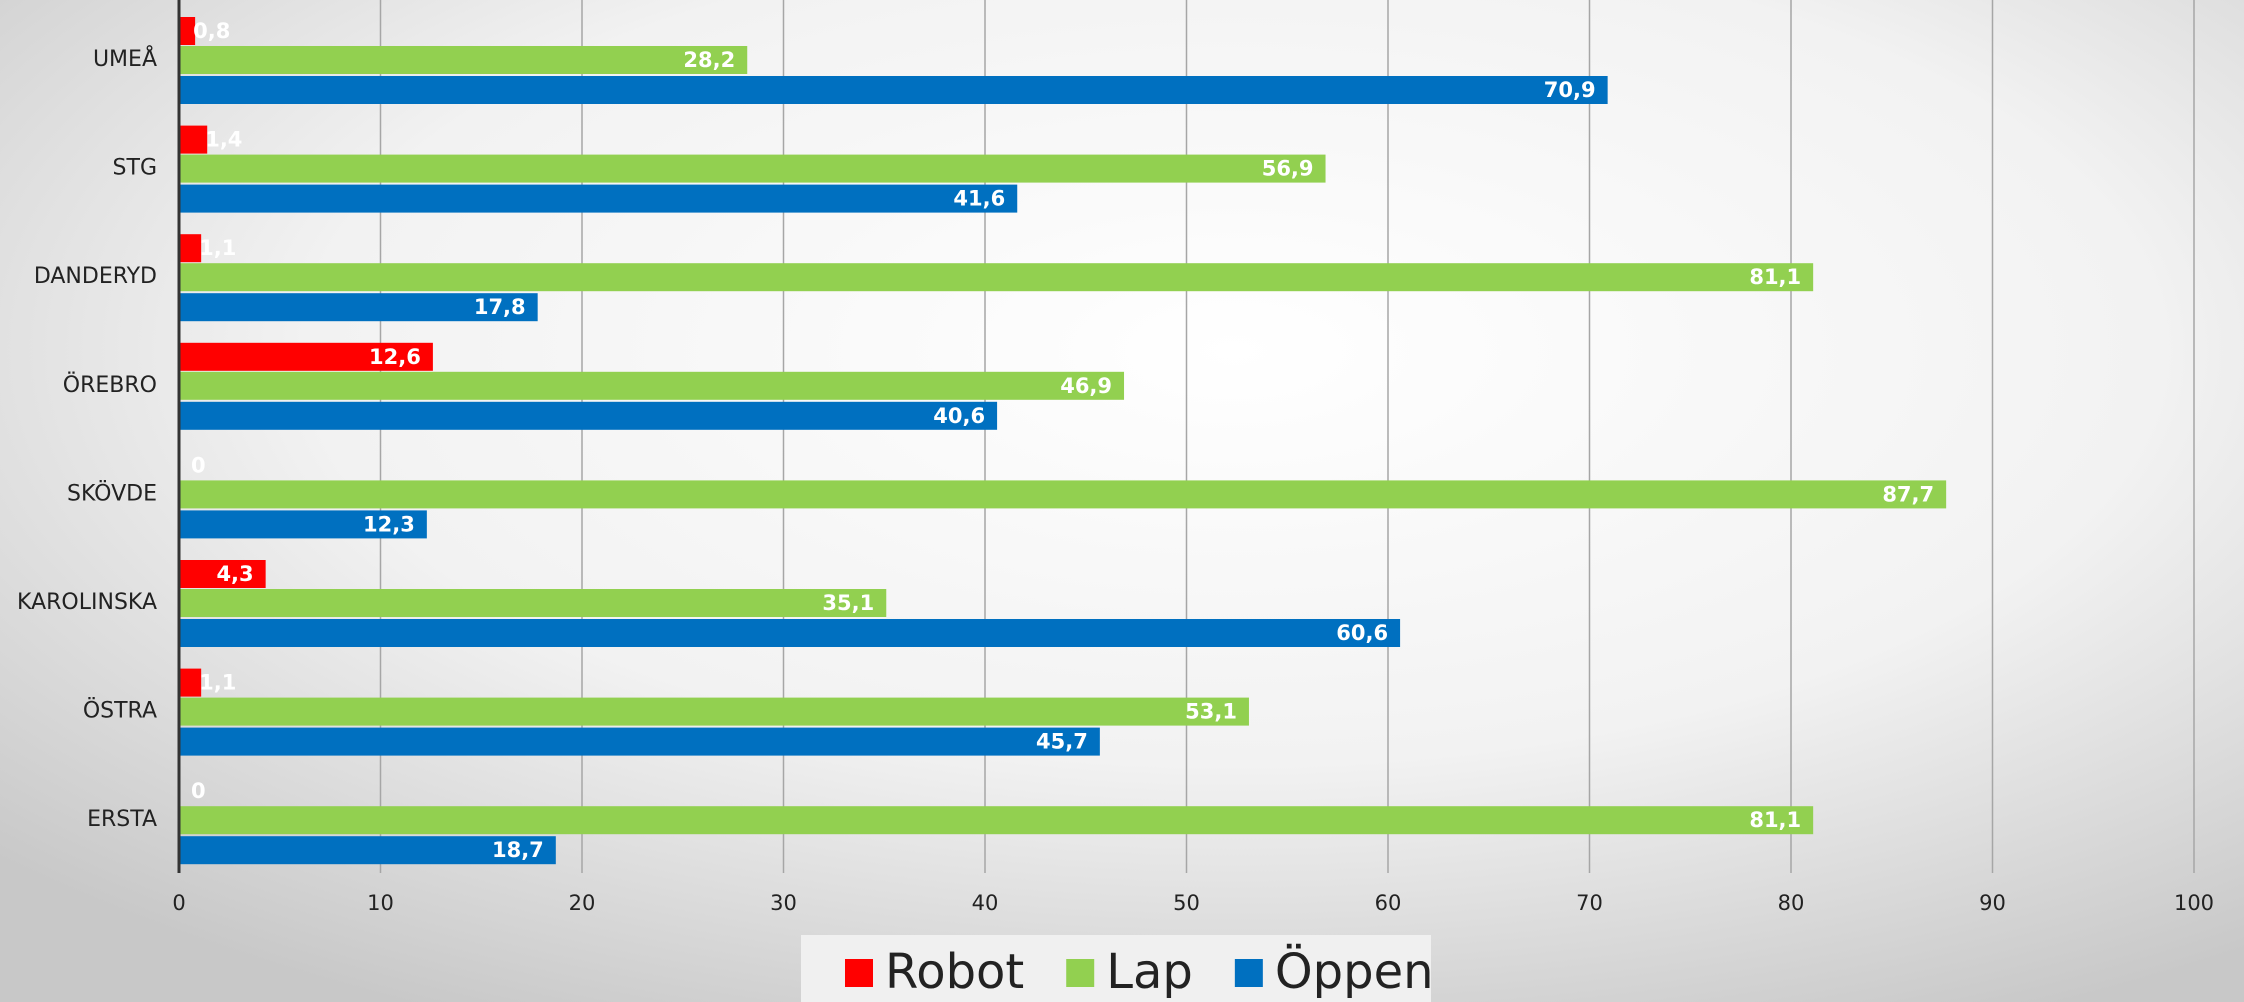 This screenshot has width=2244, height=1002. I want to click on x-tick-label: 70, so click(1589, 903).